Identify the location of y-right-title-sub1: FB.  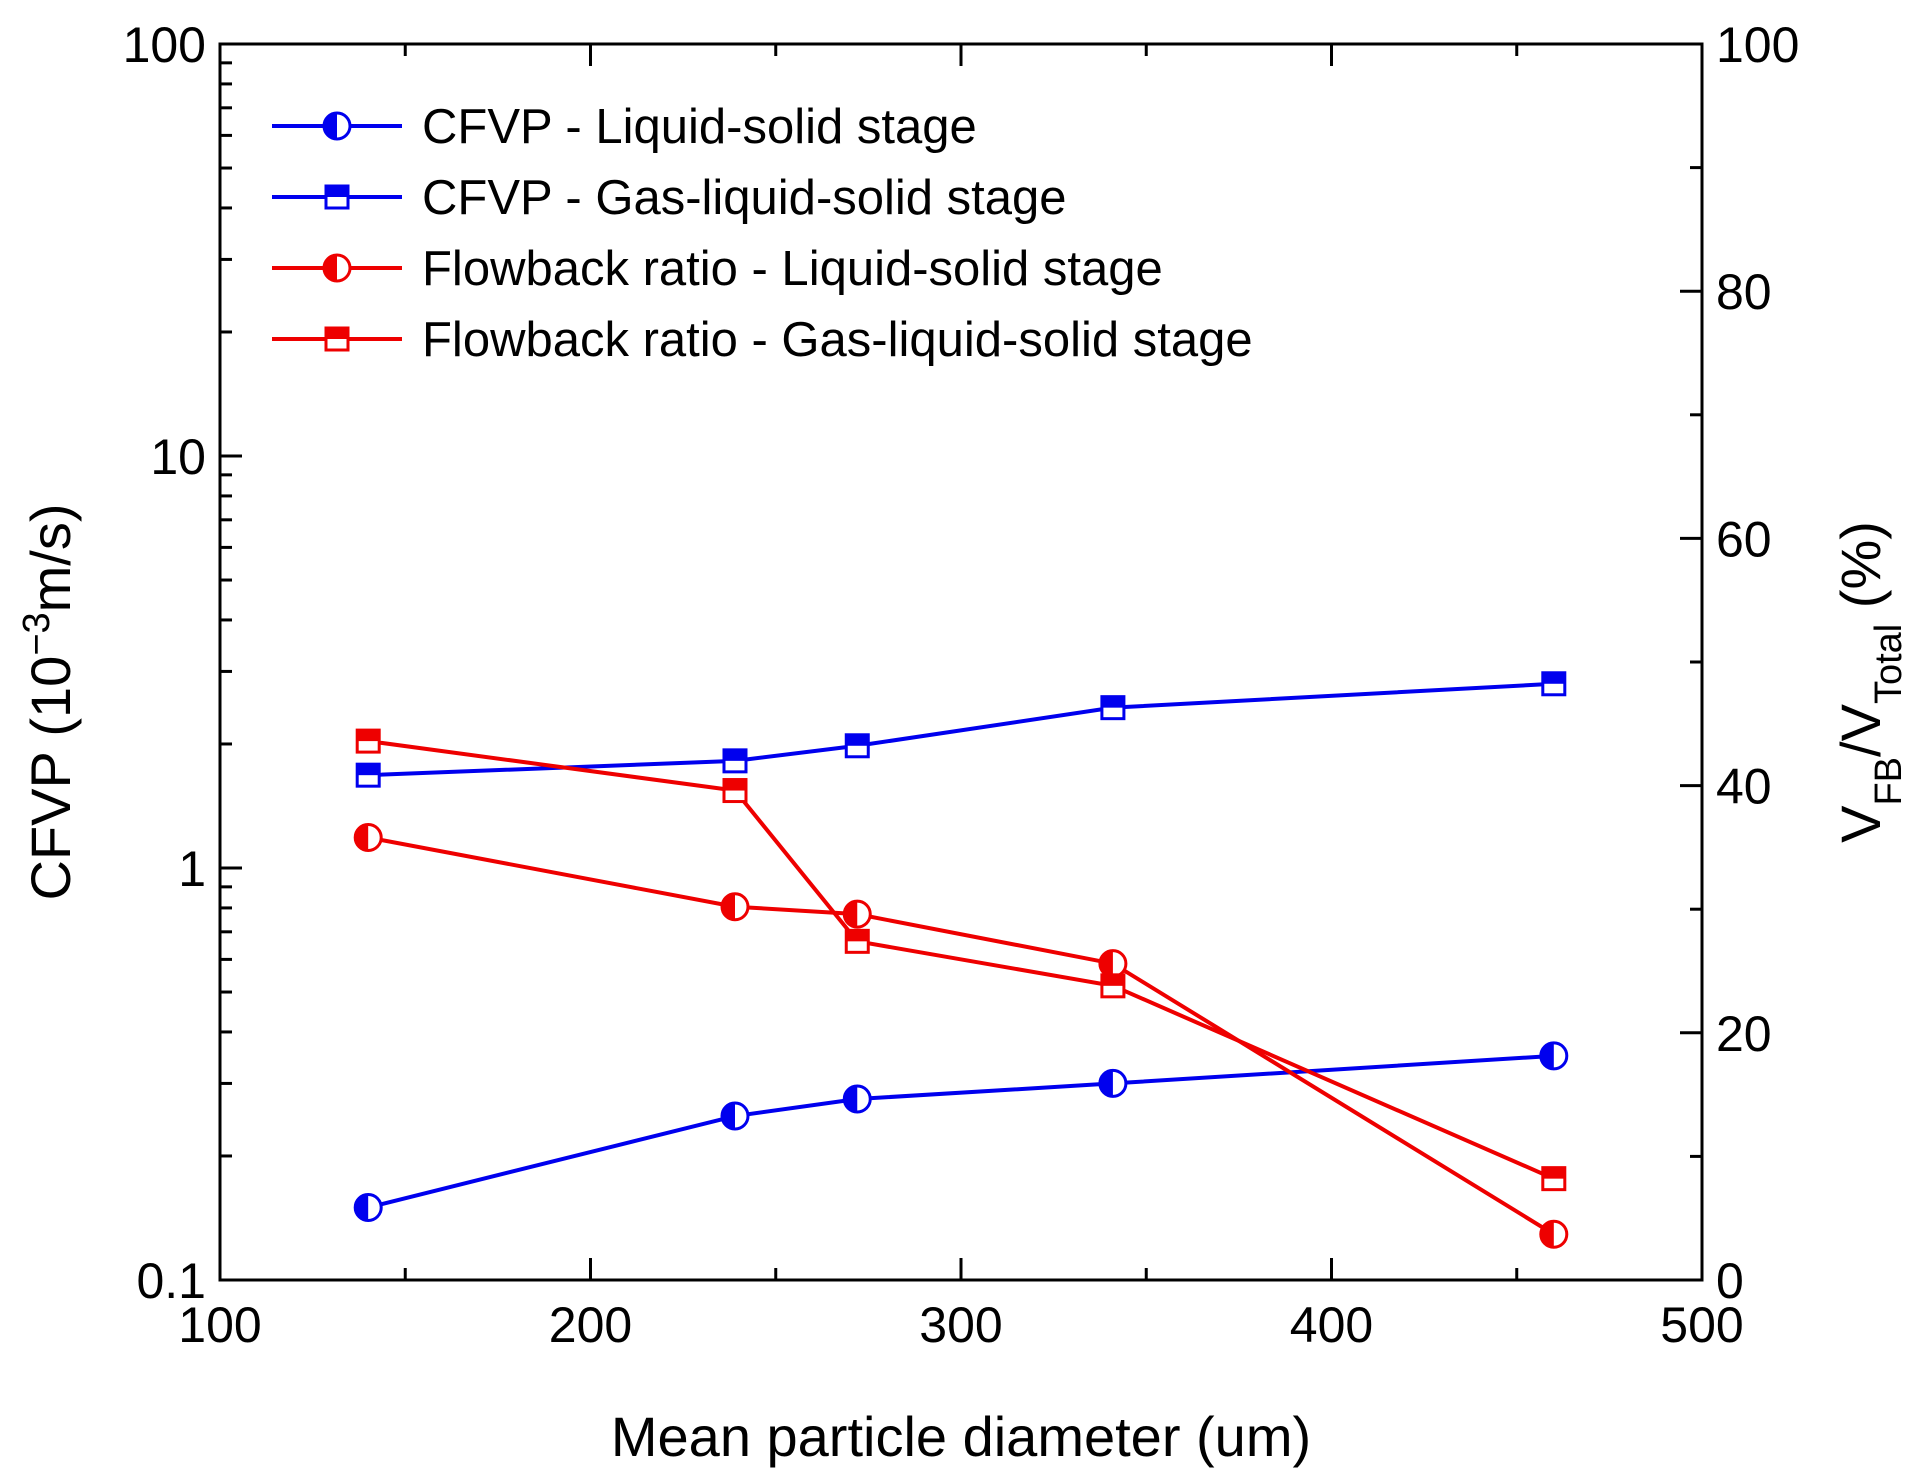
(1889, 781).